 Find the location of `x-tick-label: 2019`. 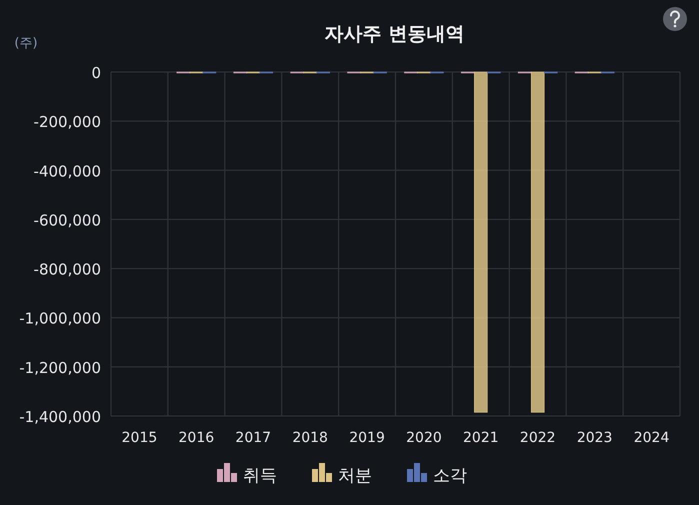

x-tick-label: 2019 is located at coordinates (367, 438).